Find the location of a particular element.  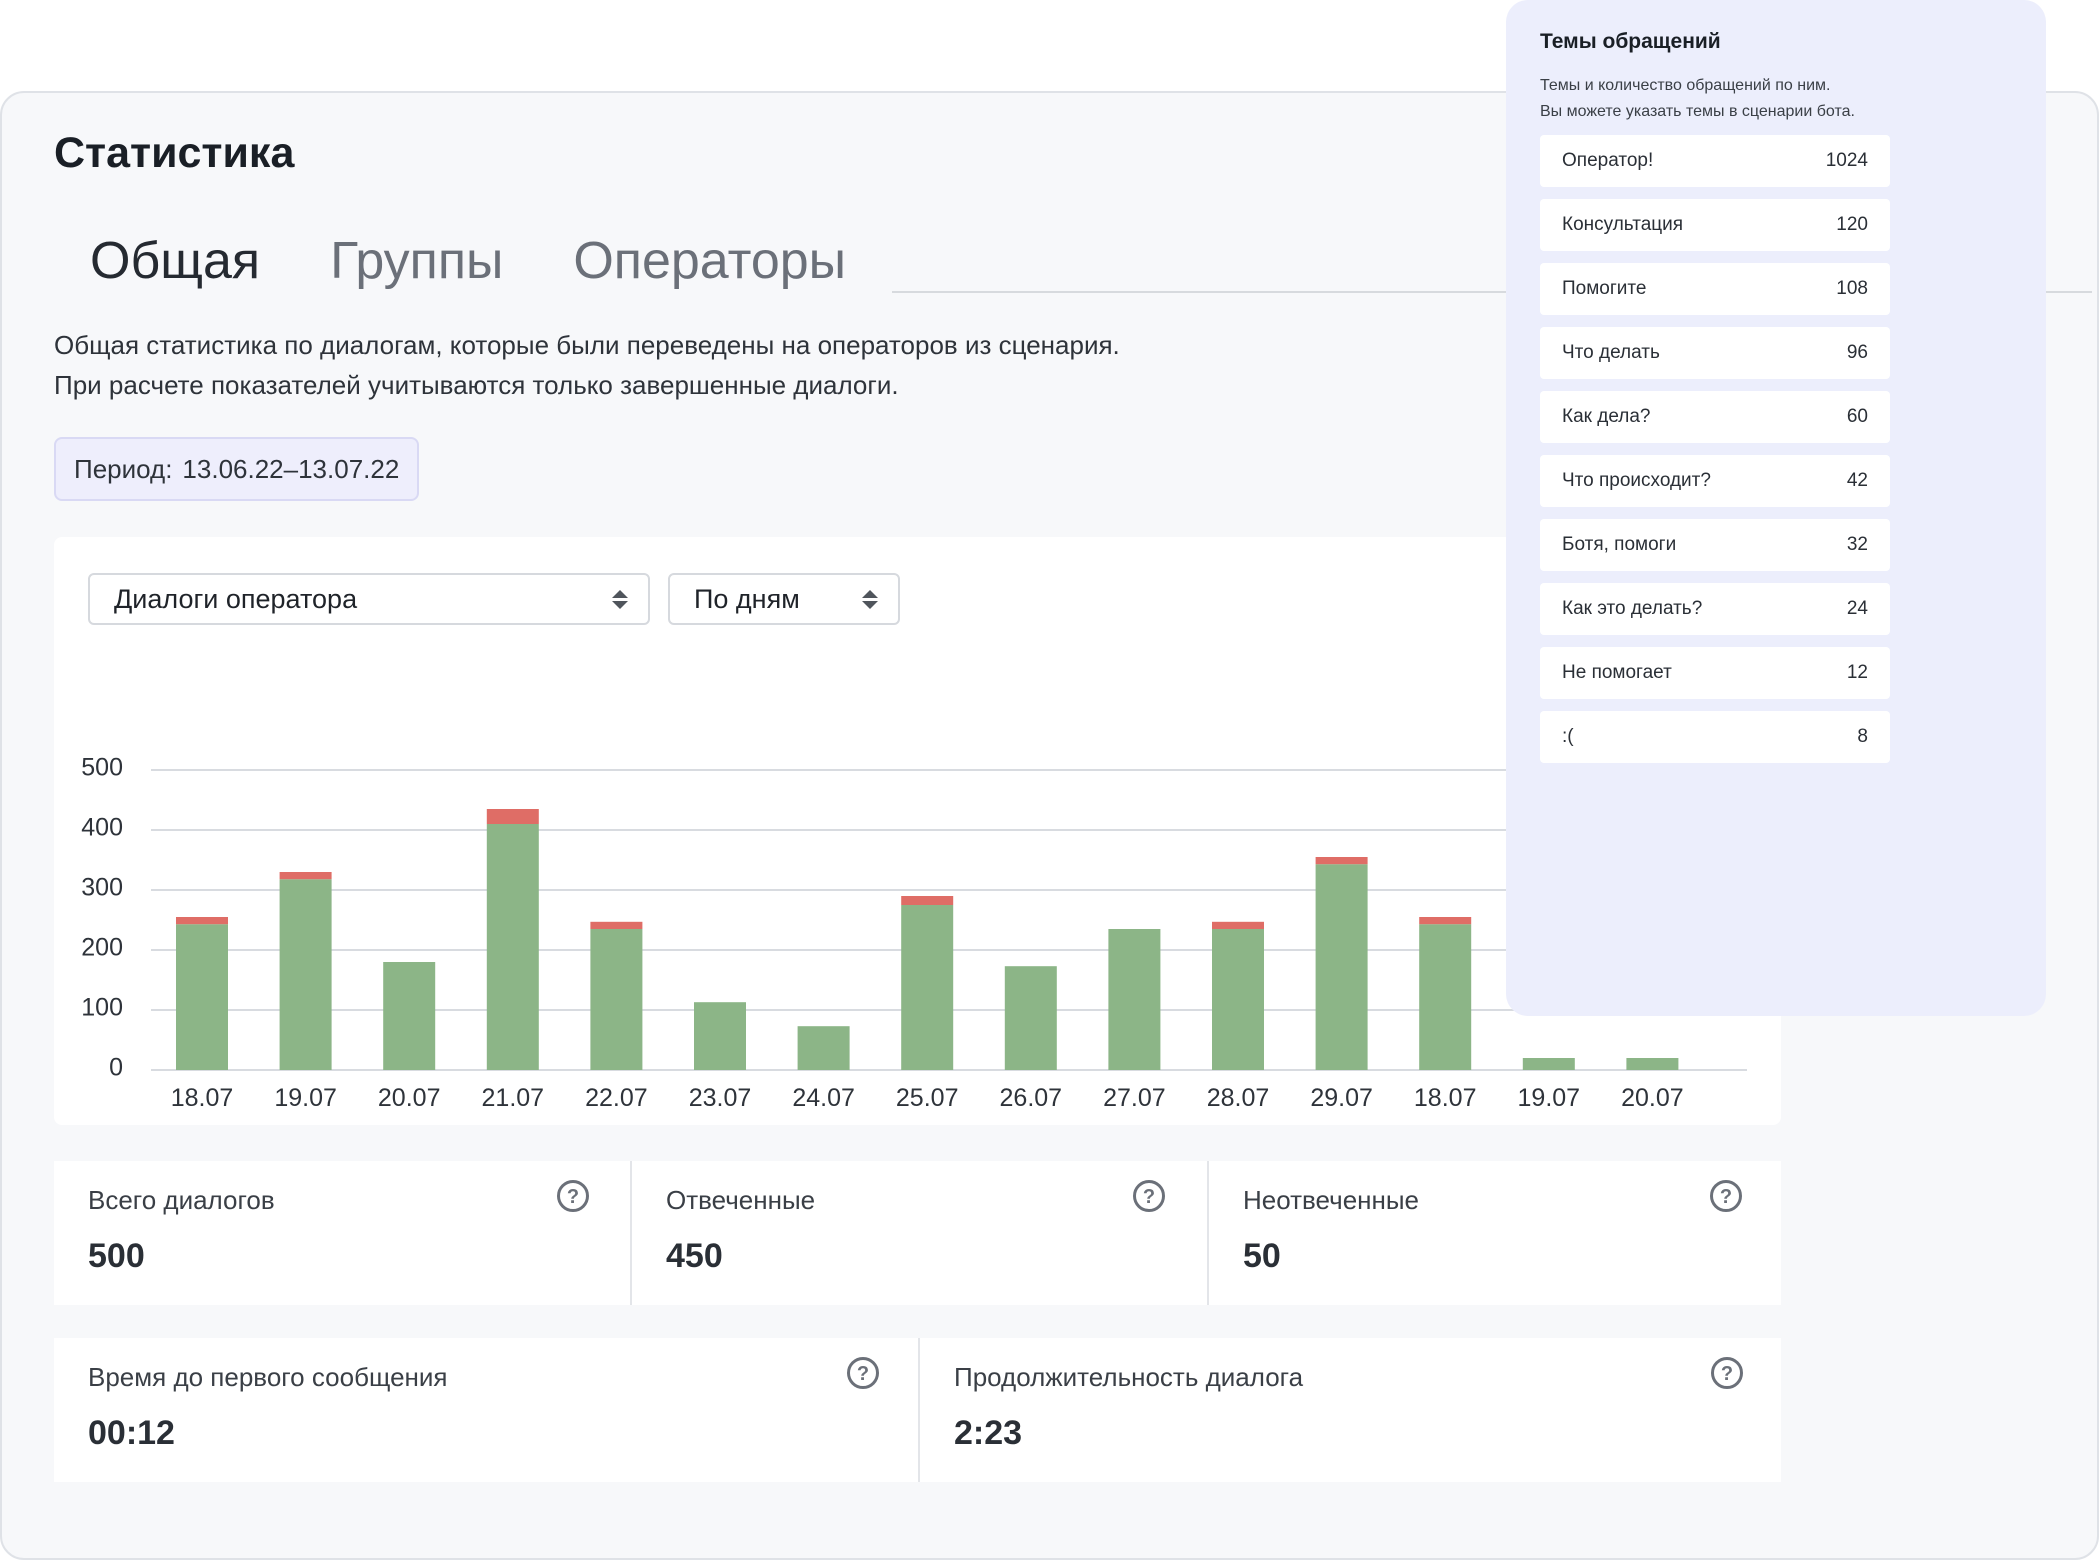

period-value: 13.06.22–13.07.22 is located at coordinates (291, 468).